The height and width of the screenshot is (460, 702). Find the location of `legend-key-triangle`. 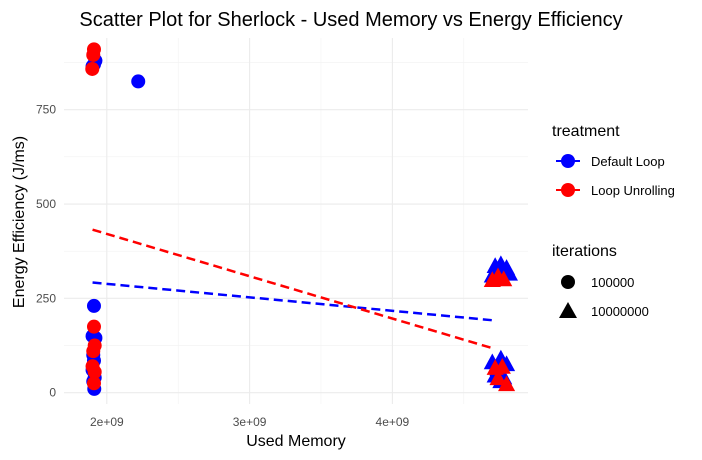

legend-key-triangle is located at coordinates (568, 310).